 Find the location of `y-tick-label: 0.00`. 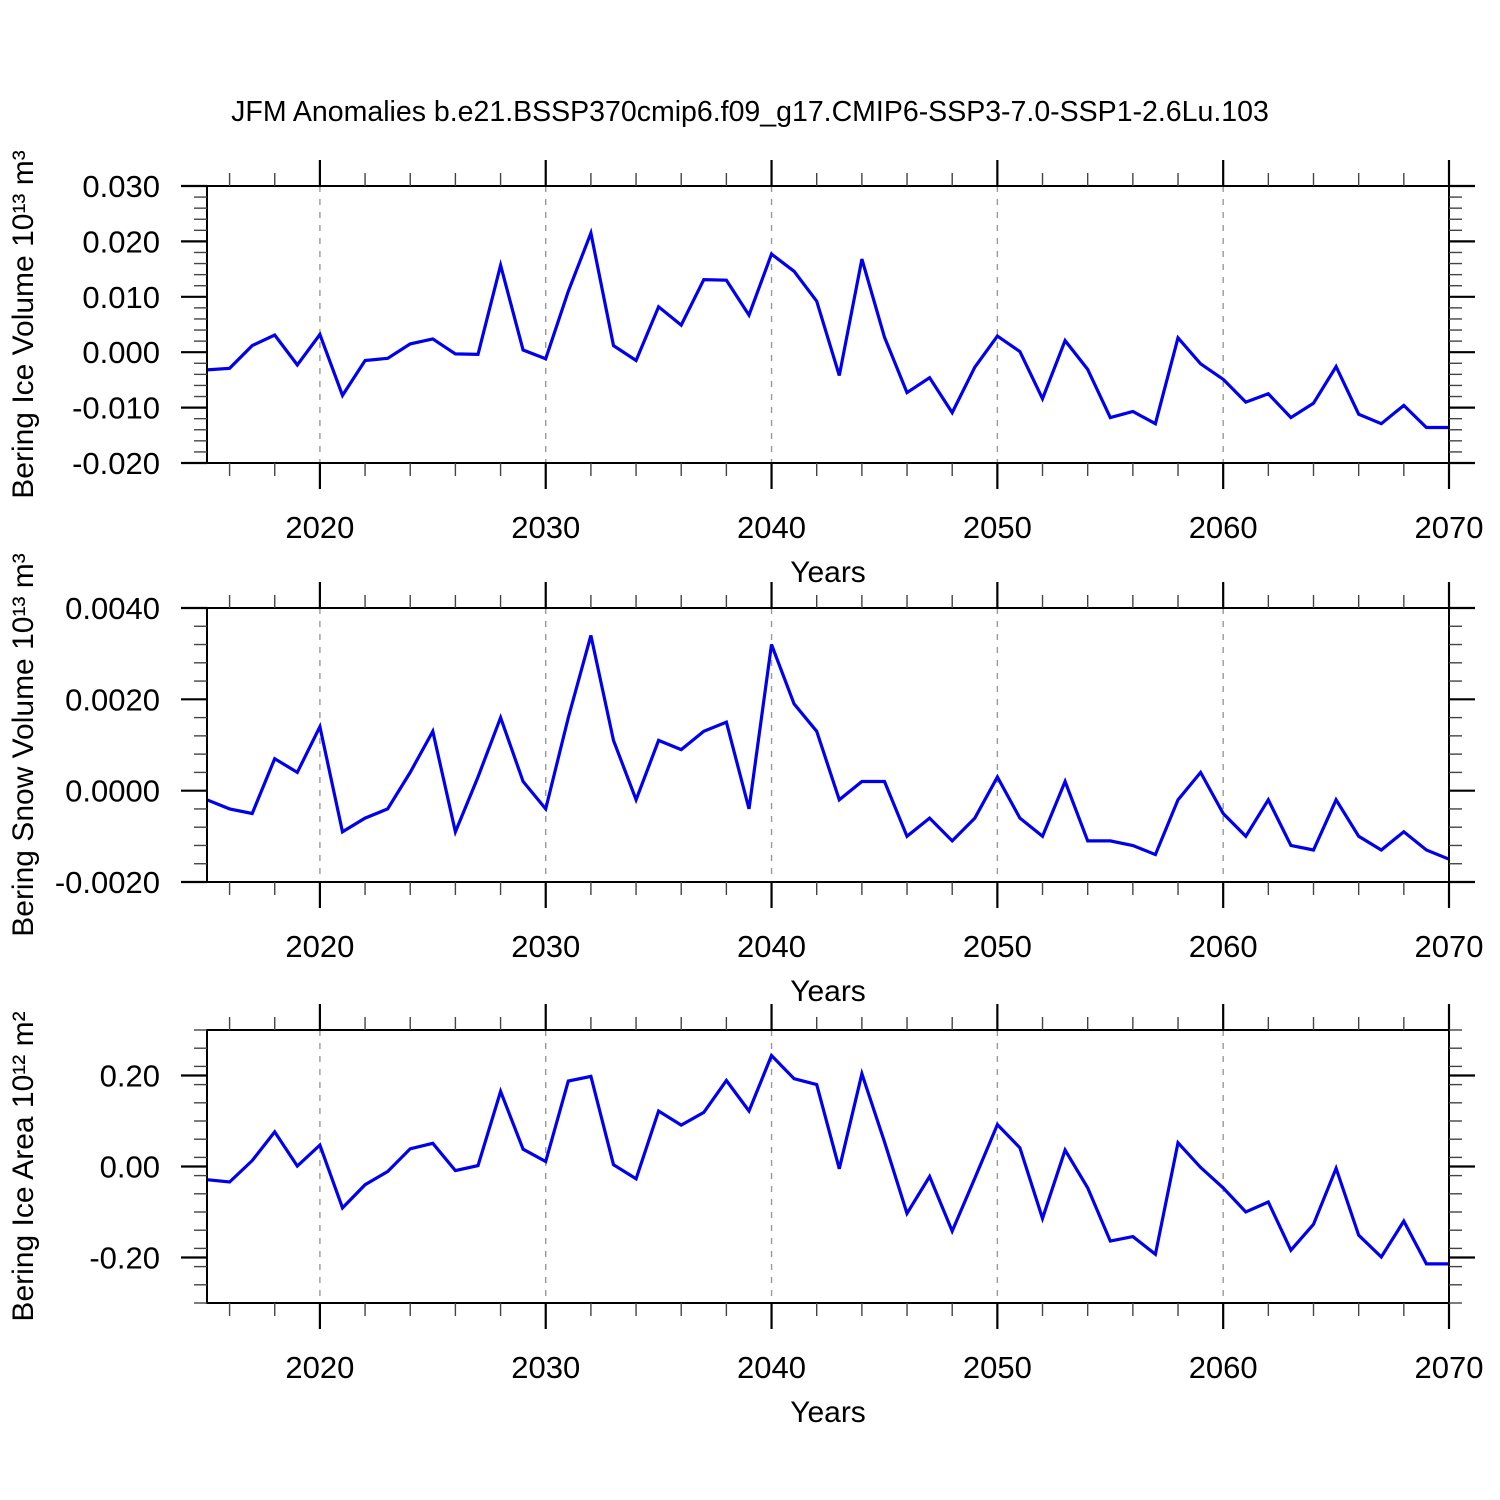

y-tick-label: 0.00 is located at coordinates (130, 1167).